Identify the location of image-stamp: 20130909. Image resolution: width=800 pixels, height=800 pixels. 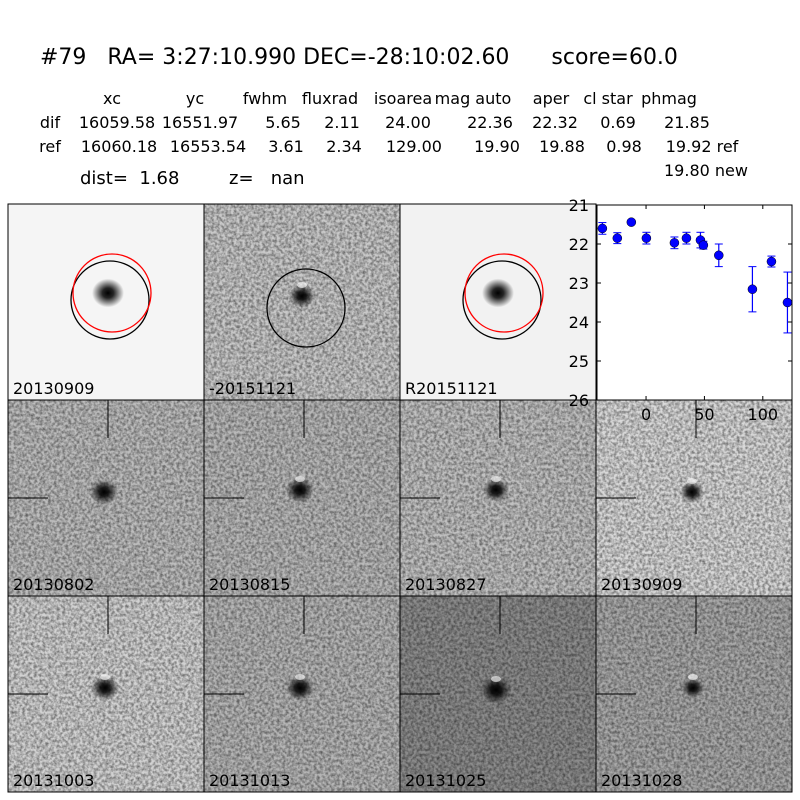
(694, 498).